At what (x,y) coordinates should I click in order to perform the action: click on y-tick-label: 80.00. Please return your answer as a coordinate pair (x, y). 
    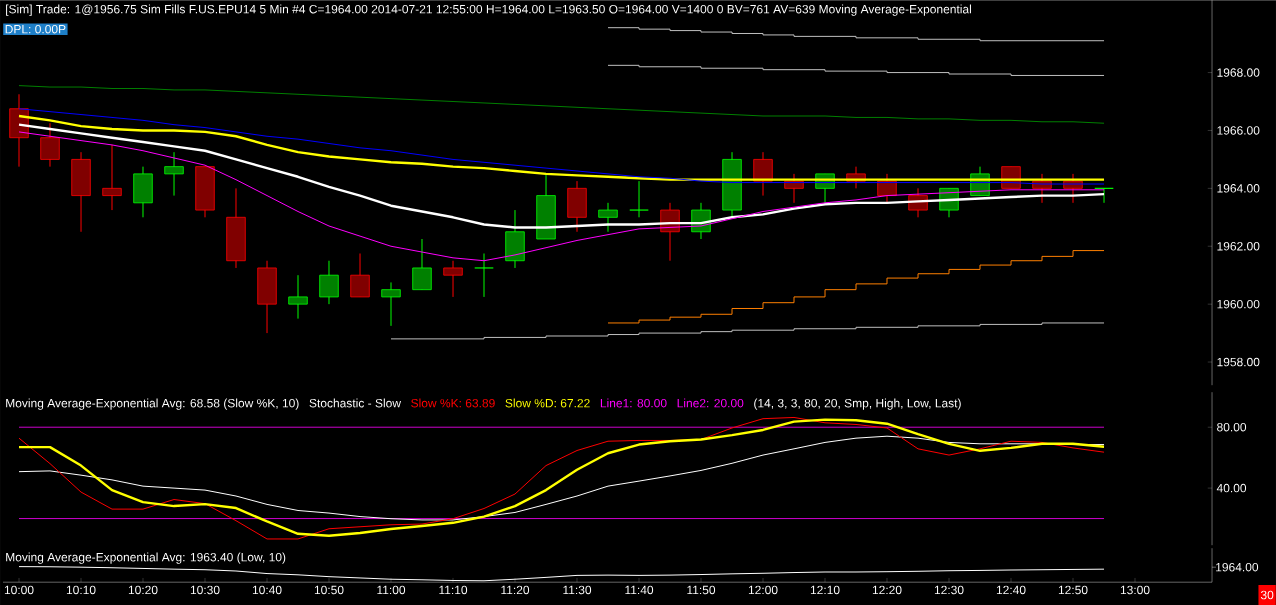
    Looking at the image, I should click on (1232, 427).